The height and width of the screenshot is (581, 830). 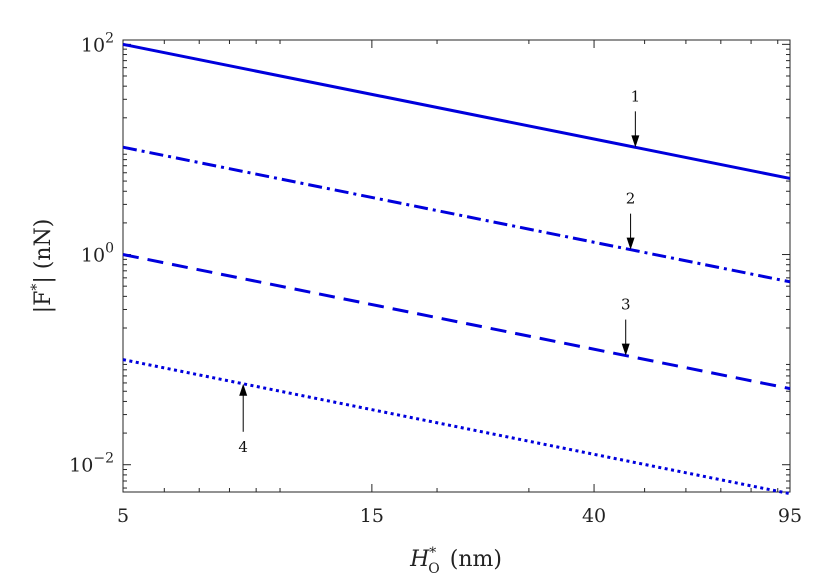 What do you see at coordinates (123, 516) in the screenshot?
I see `x-tick-label: 5` at bounding box center [123, 516].